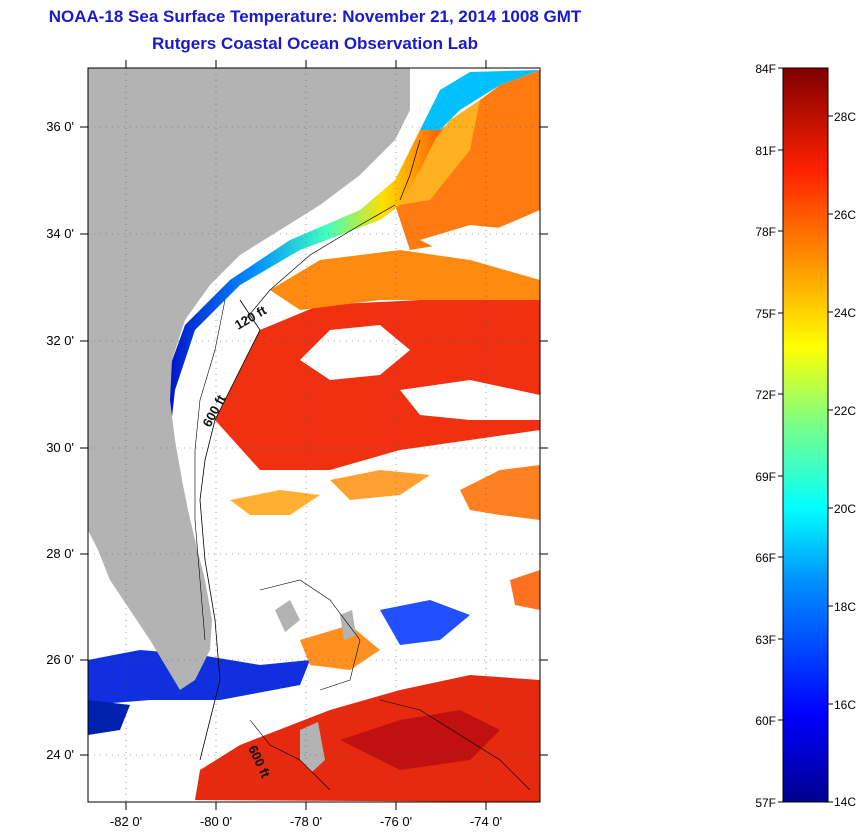  Describe the element at coordinates (765, 395) in the screenshot. I see `cbar-f-label: 72F` at that location.